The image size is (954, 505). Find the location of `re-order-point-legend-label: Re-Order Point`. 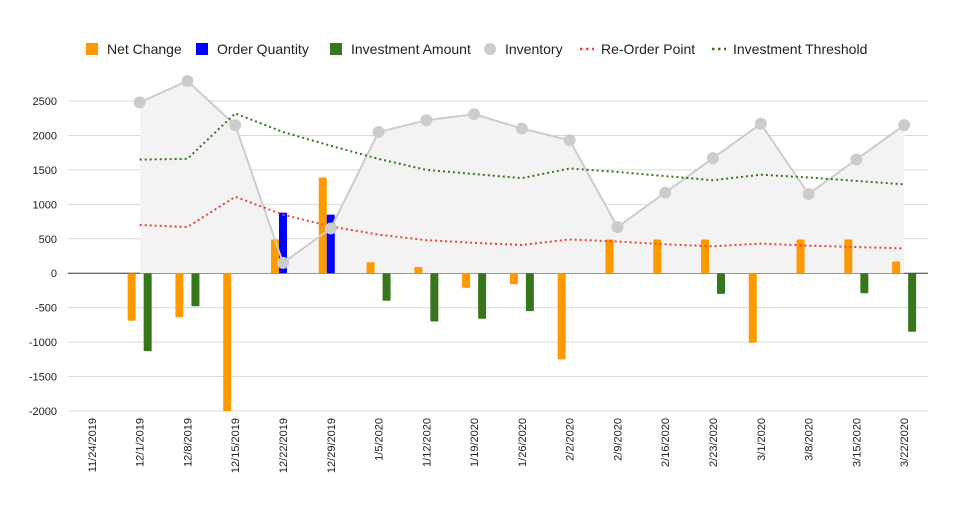

re-order-point-legend-label: Re-Order Point is located at coordinates (648, 49).